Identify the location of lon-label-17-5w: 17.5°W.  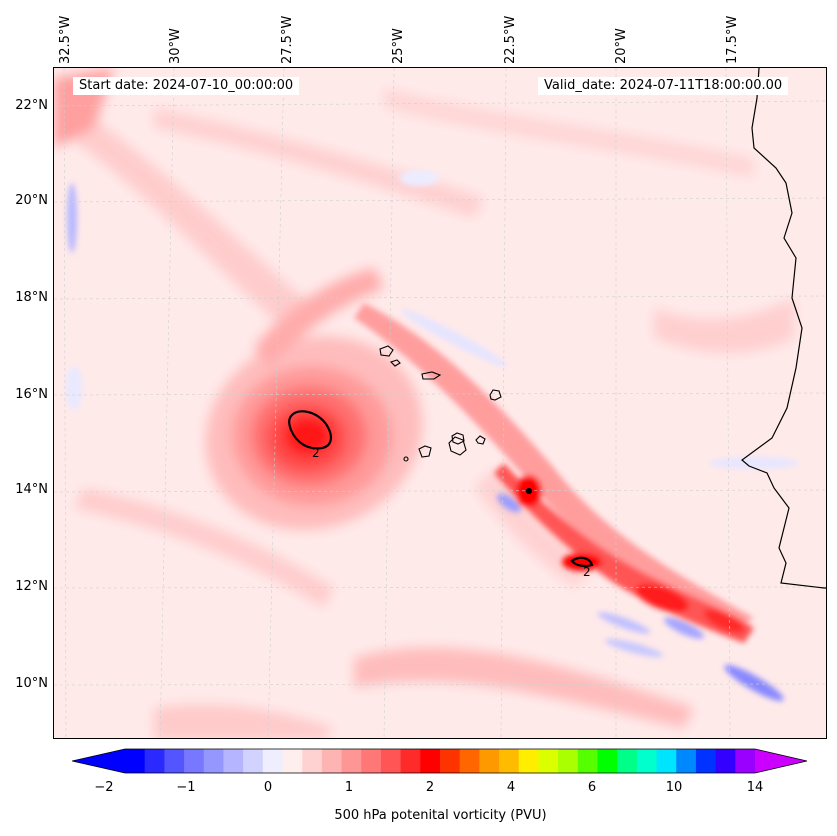
(732, 39).